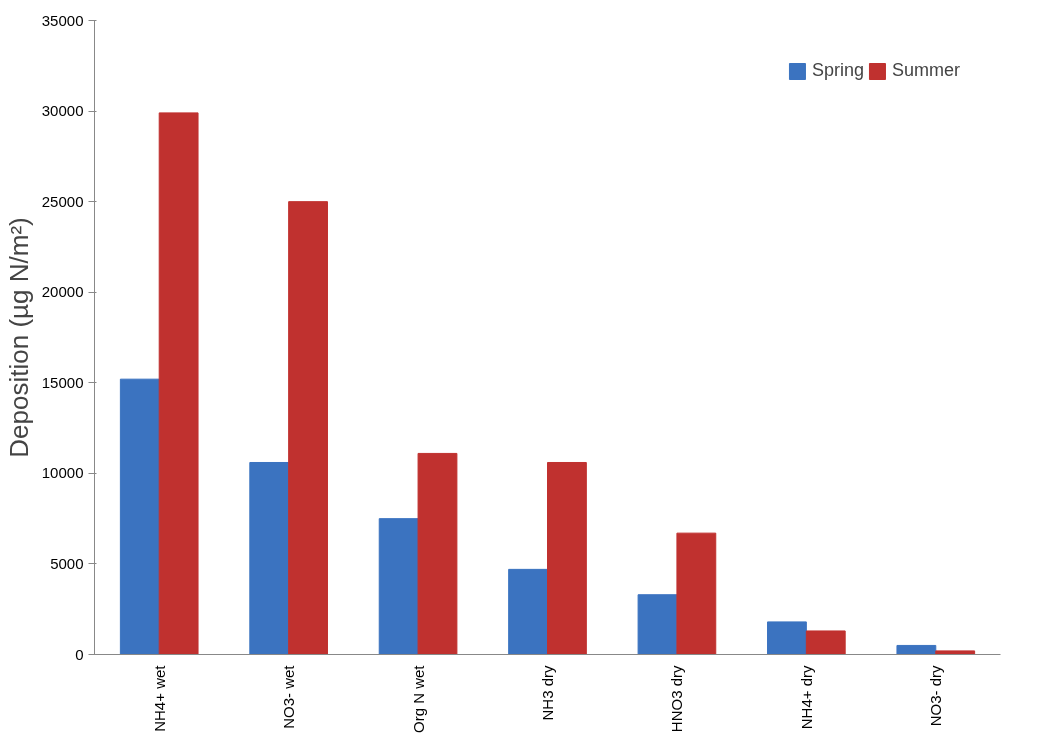  Describe the element at coordinates (289, 696) in the screenshot. I see `x-tick-label: NO3- wet` at that location.